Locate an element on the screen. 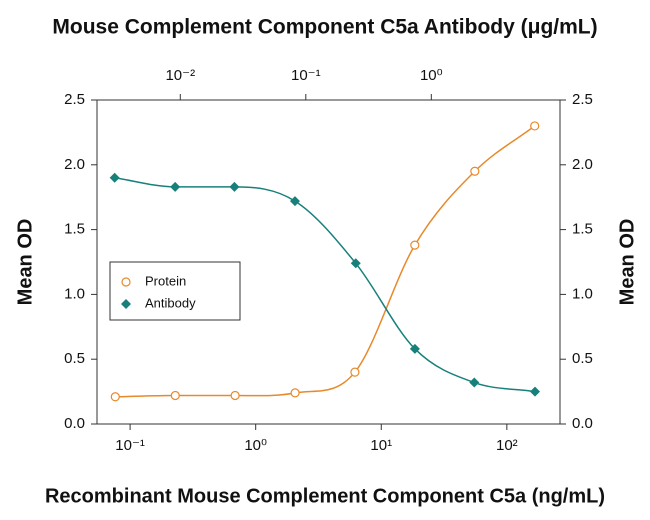  y2-tick-label: 1.0 is located at coordinates (582, 293).